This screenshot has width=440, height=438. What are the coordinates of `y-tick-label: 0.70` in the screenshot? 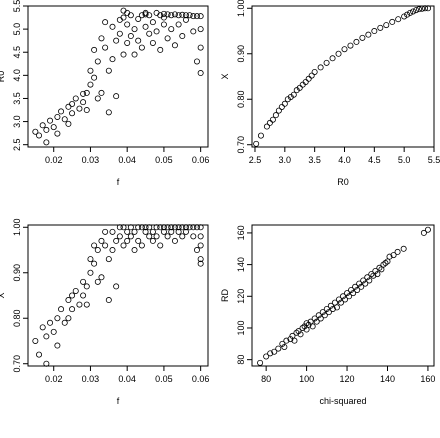 It's located at (17, 364).